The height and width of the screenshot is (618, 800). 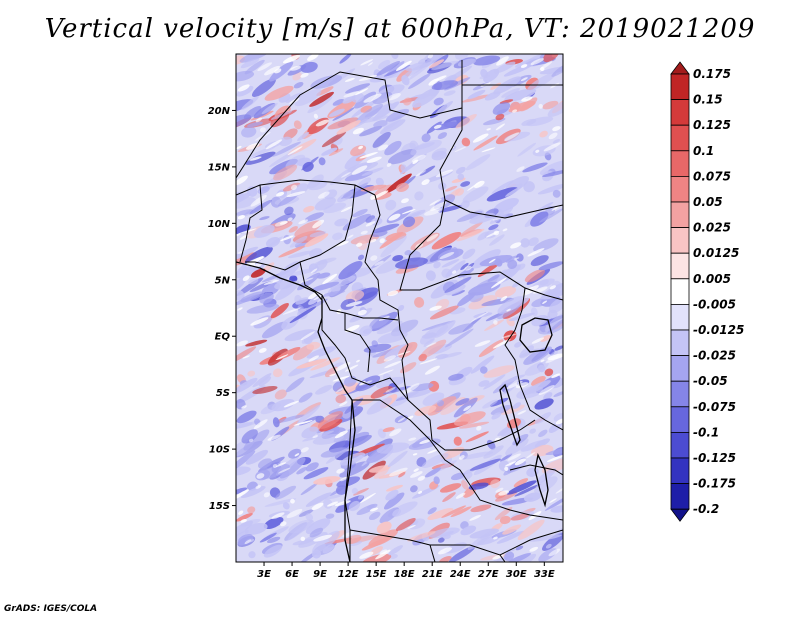 What do you see at coordinates (714, 304) in the screenshot?
I see `colorbar-label: -0.005` at bounding box center [714, 304].